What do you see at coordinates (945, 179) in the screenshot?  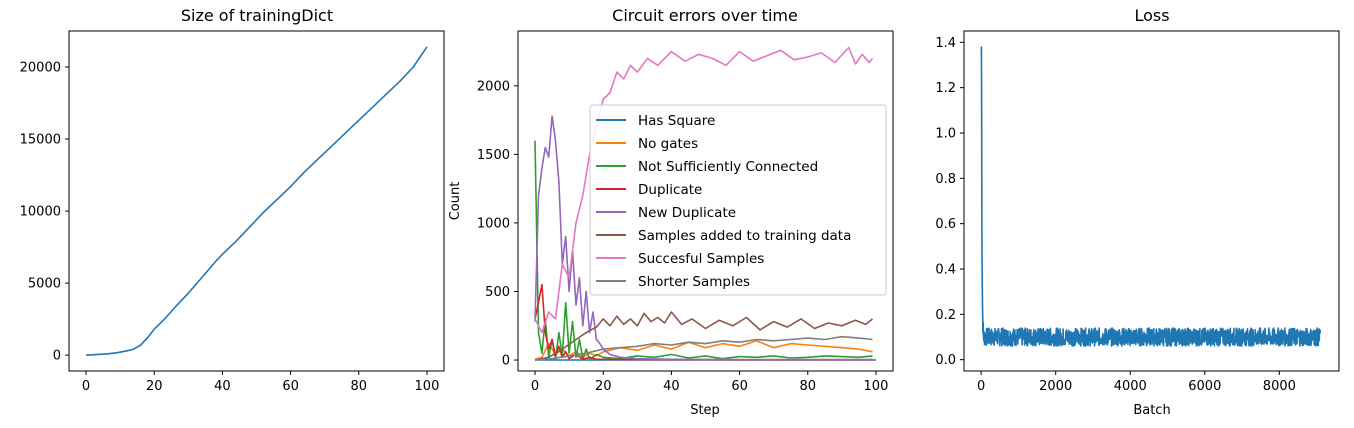 I see `y-tick-label: 0.8` at bounding box center [945, 179].